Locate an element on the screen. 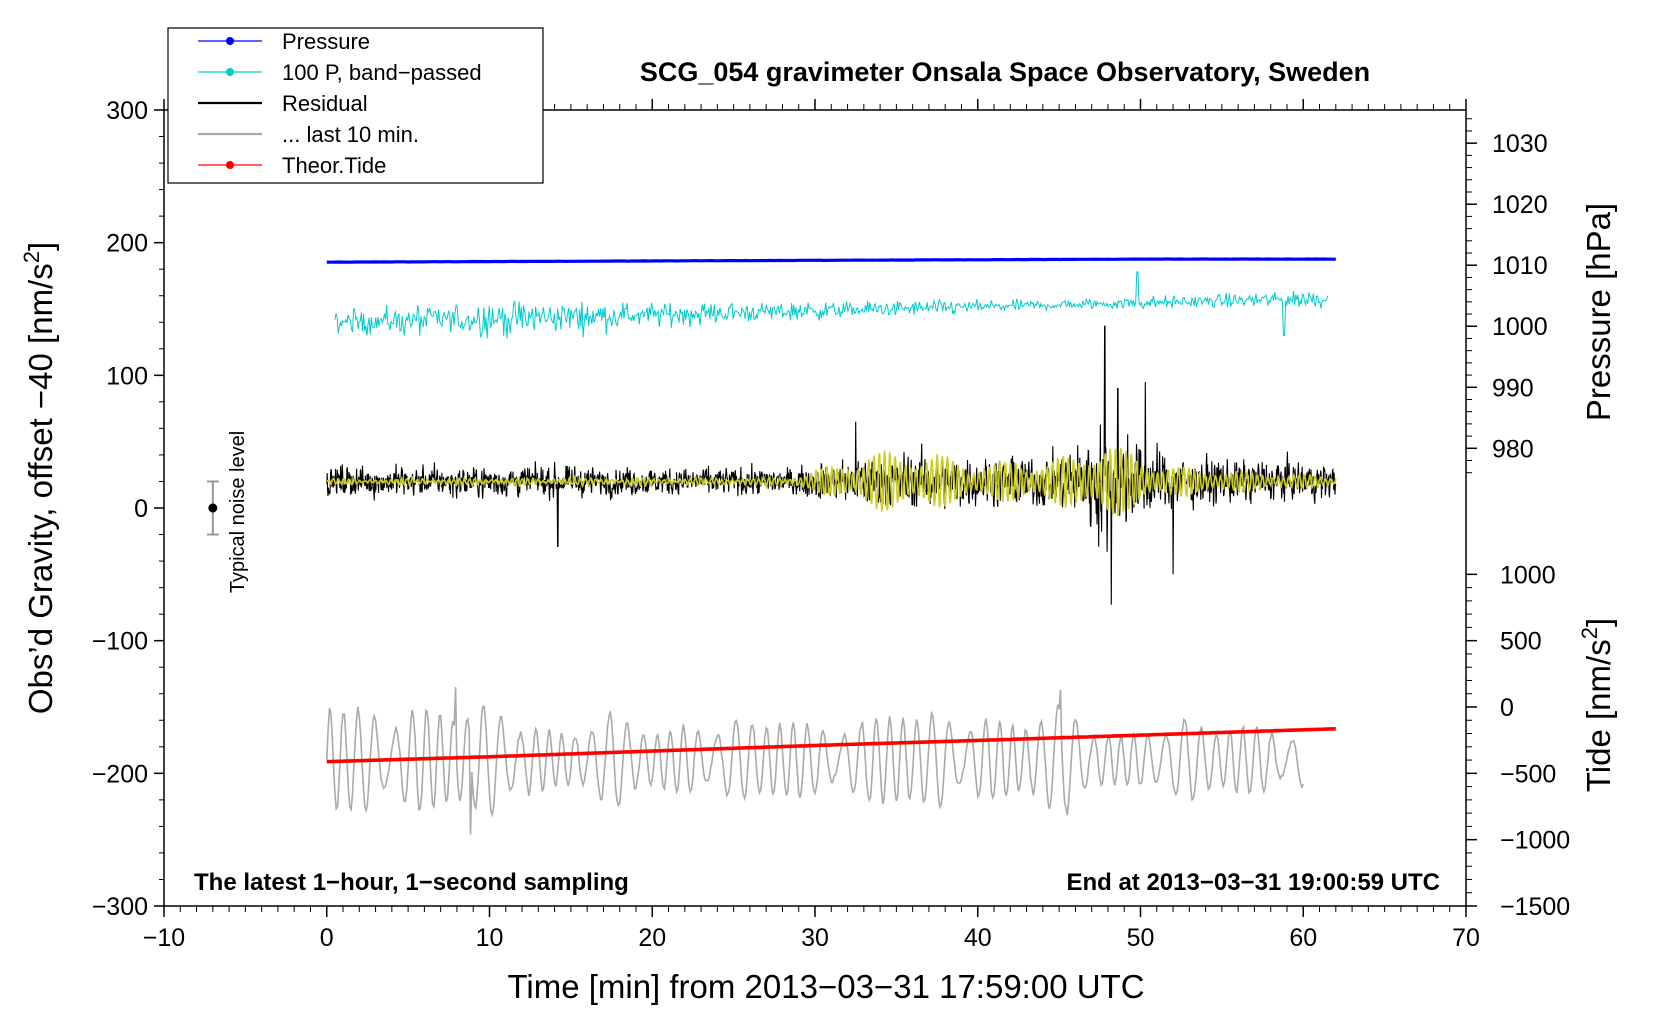  pressure-tick-label: 1020 is located at coordinates (1520, 205).